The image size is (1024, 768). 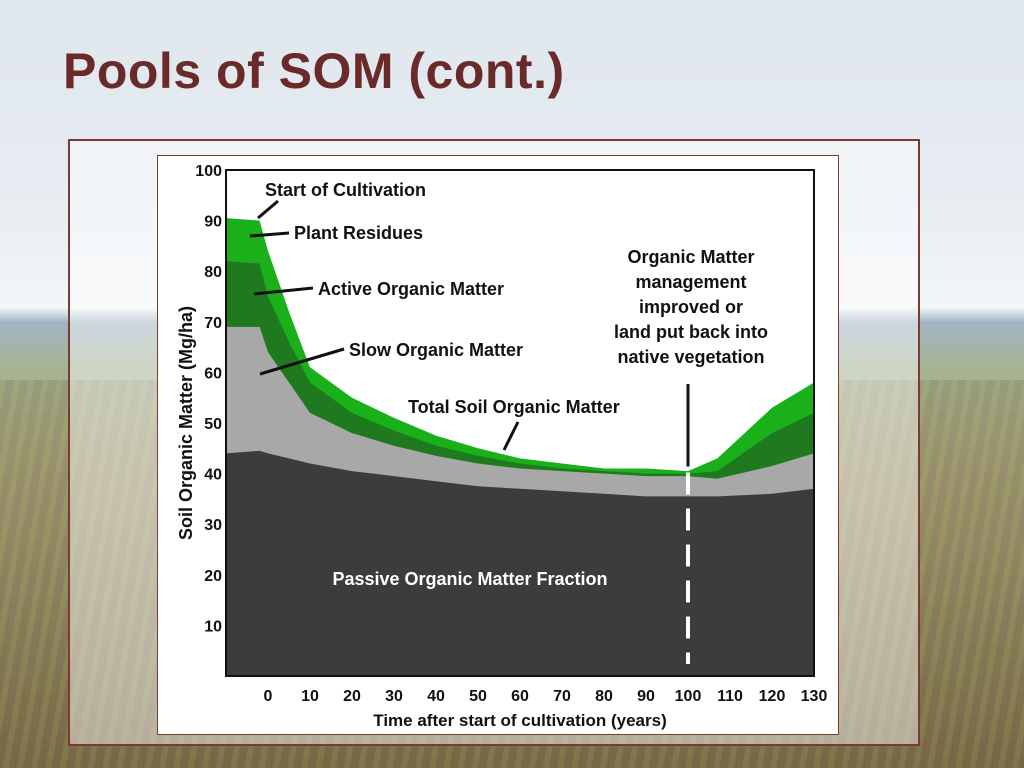 I want to click on pointer-total-soil-organic-matter, so click(x=511, y=436).